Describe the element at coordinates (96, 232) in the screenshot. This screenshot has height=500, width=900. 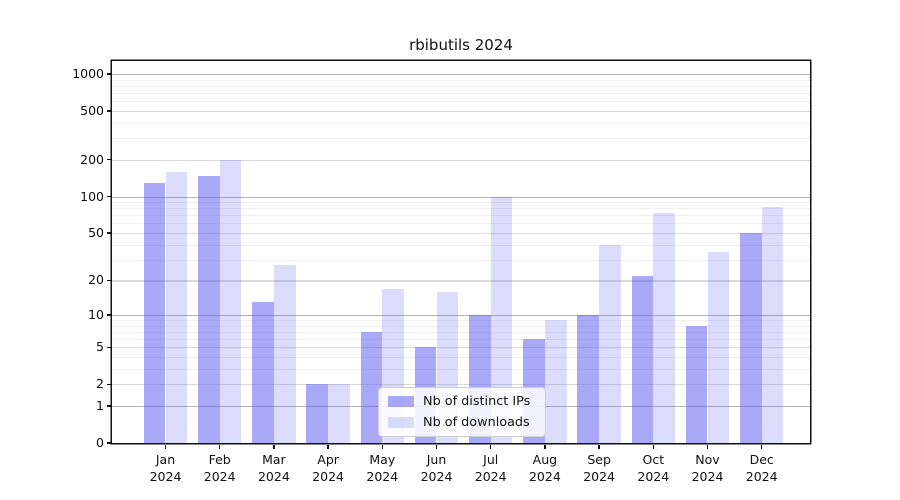
I see `y-tick-label: 50` at that location.